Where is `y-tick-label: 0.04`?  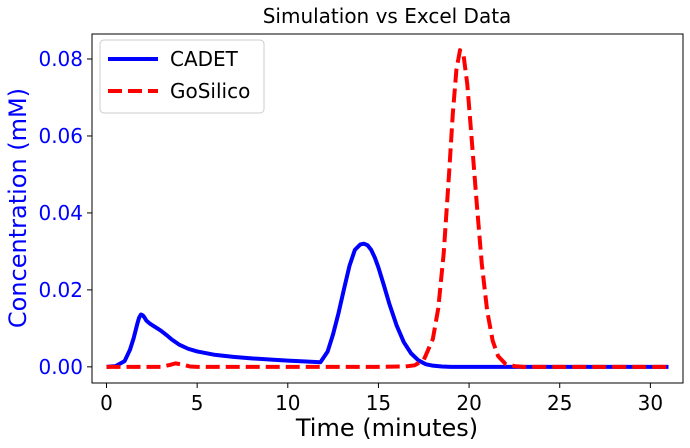 y-tick-label: 0.04 is located at coordinates (60, 213).